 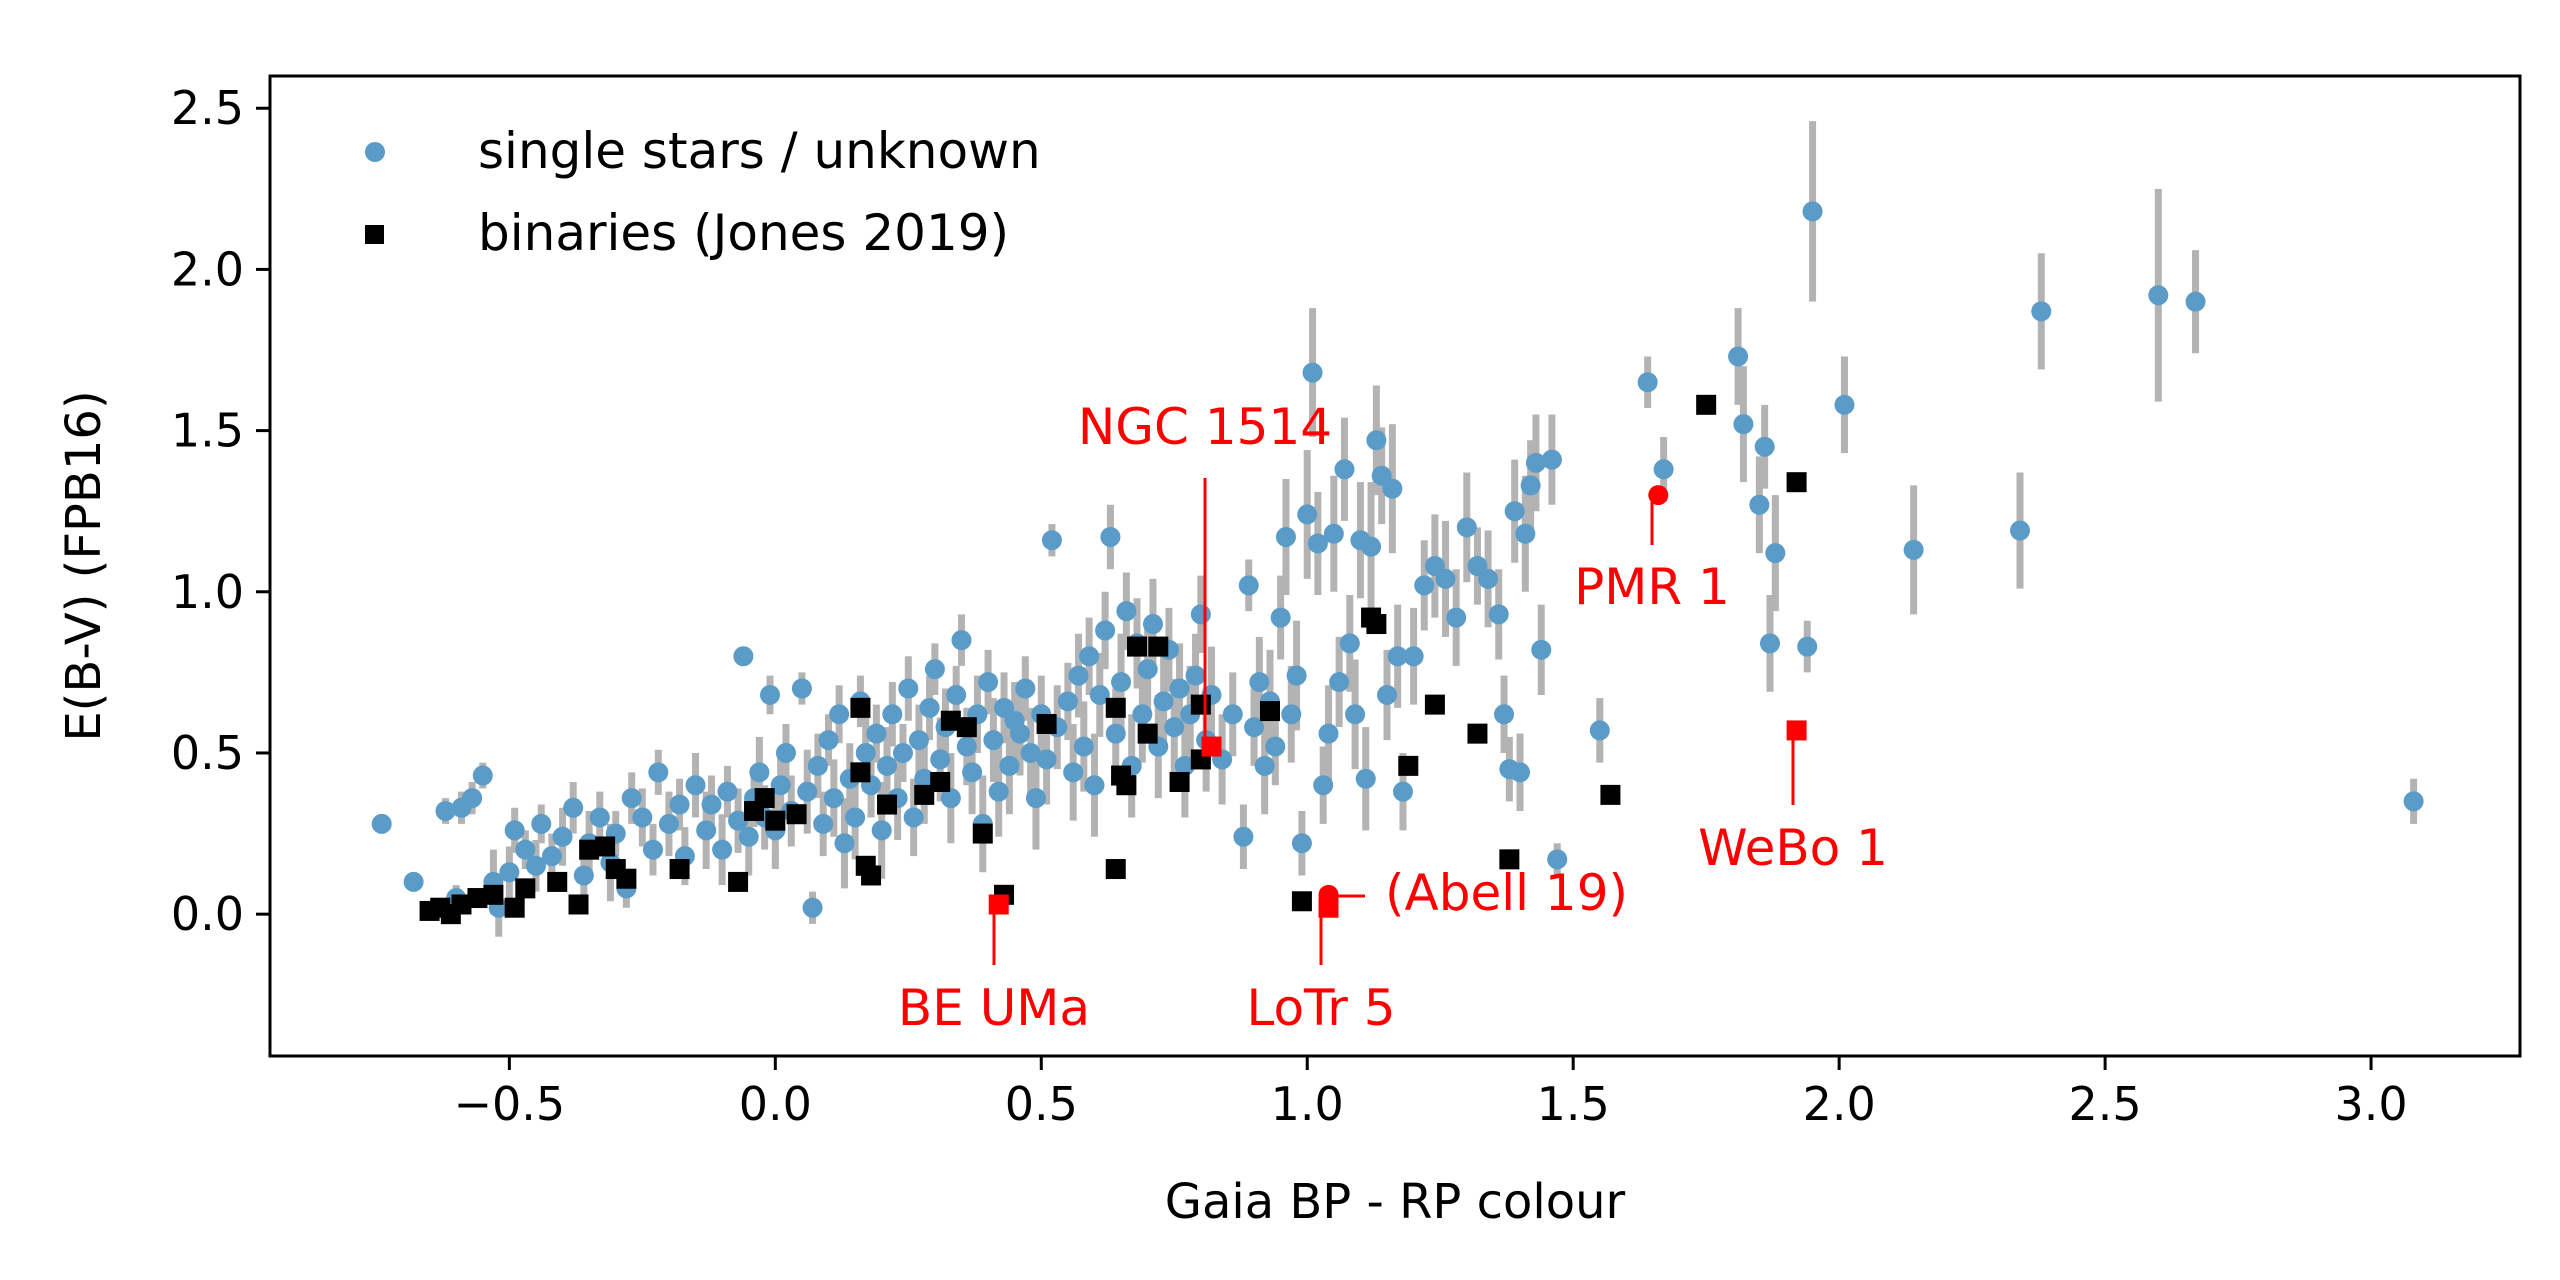 I want to click on x-tick-label: −0.5, so click(x=510, y=1104).